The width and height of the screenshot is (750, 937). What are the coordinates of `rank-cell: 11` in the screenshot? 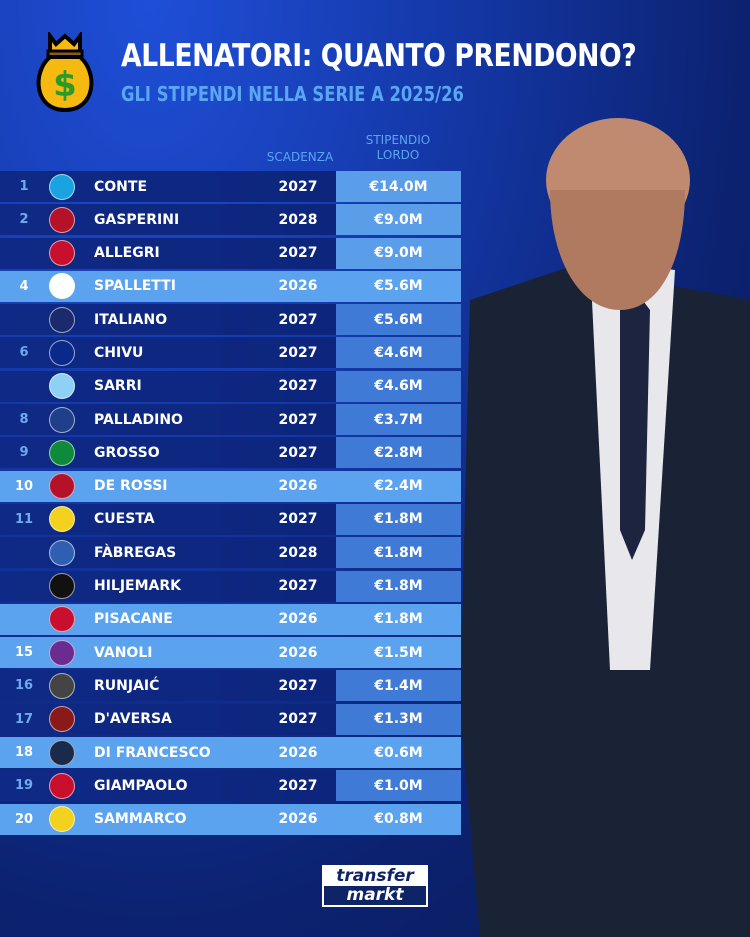 It's located at (24, 519).